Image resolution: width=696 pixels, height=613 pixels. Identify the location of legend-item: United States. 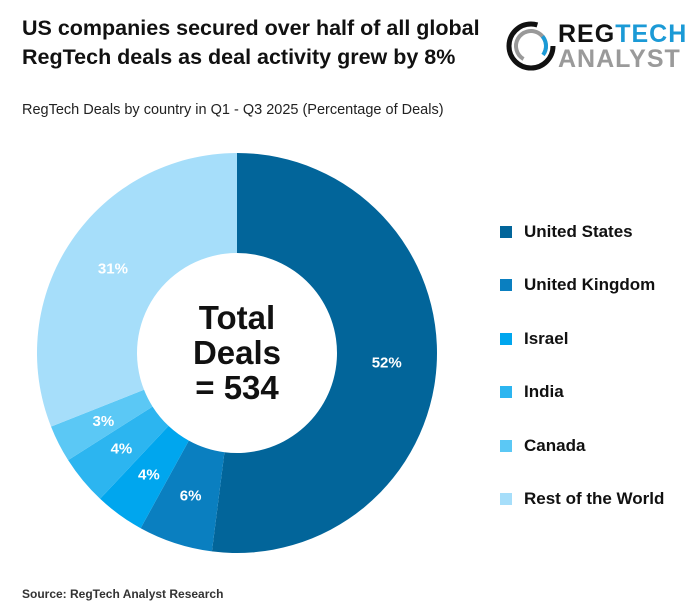
(582, 232).